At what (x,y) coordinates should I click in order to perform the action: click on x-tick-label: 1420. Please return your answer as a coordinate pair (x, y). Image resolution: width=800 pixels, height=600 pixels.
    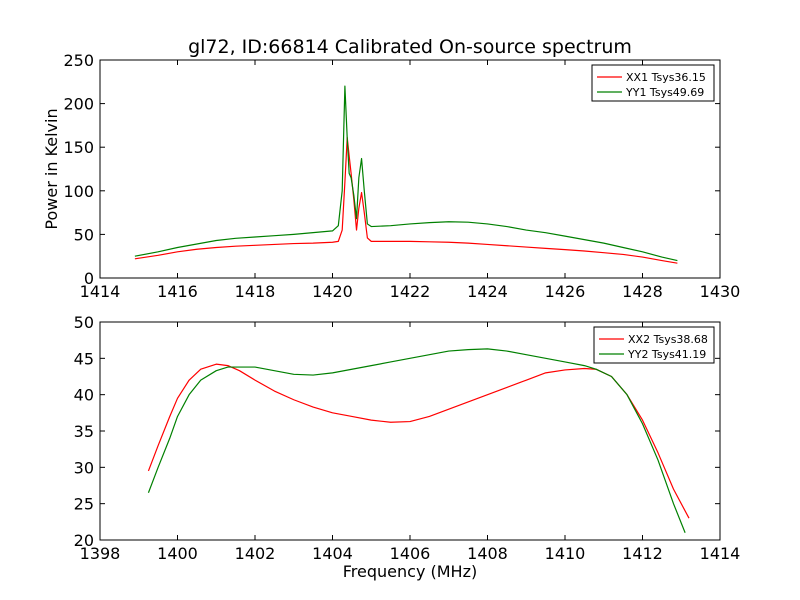
    Looking at the image, I should click on (332, 291).